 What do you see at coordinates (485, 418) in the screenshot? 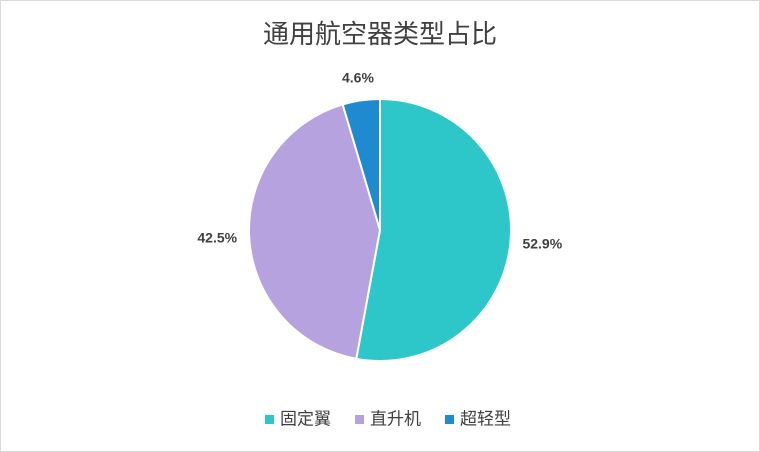
I see `legend-label: 超轻型` at bounding box center [485, 418].